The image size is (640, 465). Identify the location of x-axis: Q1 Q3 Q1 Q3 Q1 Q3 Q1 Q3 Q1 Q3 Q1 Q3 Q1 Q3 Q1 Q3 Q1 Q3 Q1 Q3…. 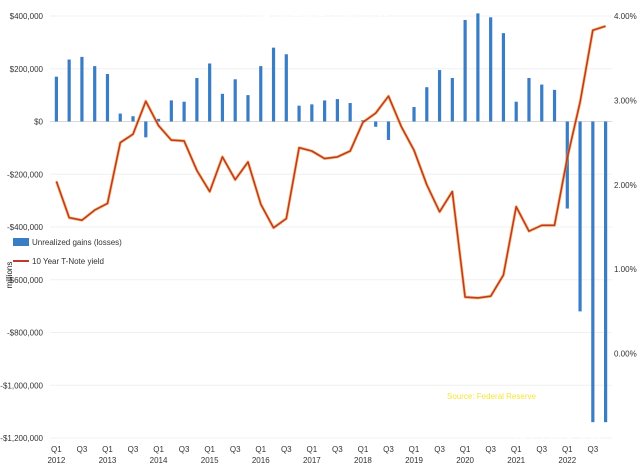
(322, 455).